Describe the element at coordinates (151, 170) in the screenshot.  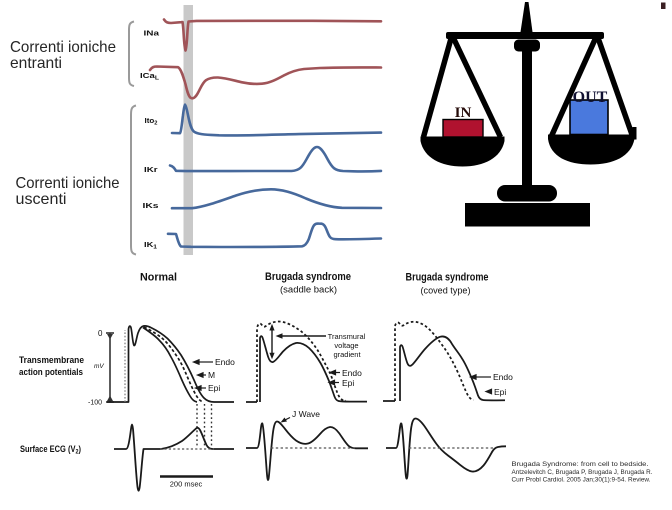
I see `svg-text: IKr` at that location.